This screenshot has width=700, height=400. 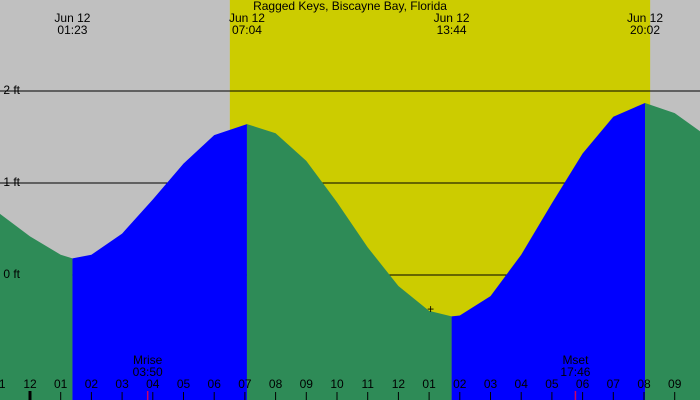 I want to click on extreme-time: 07:04, so click(x=247, y=30).